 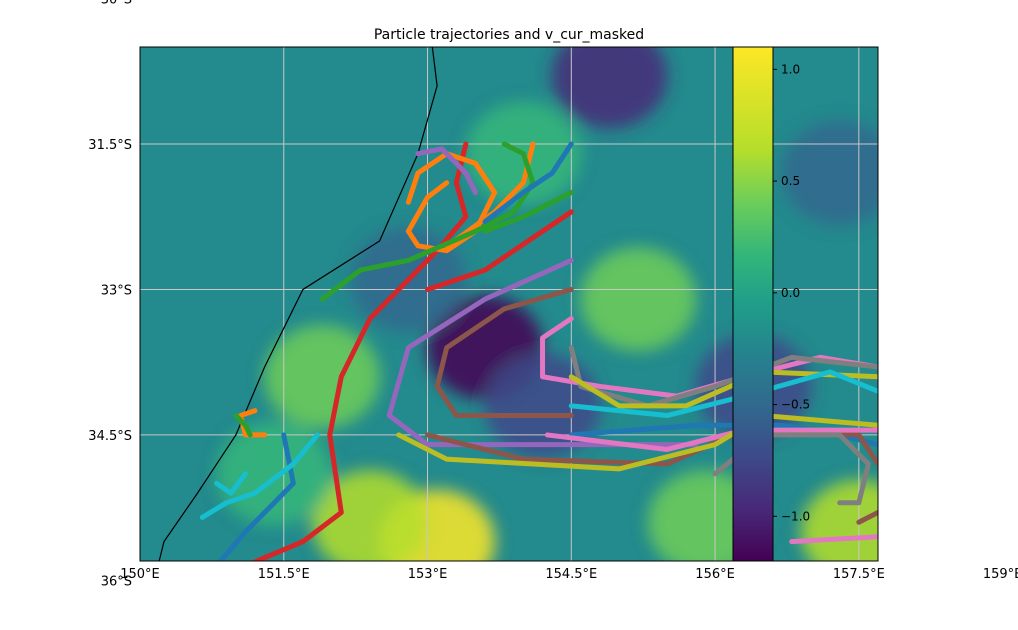 What do you see at coordinates (859, 574) in the screenshot?
I see `x-tick-label: 157.5°E` at bounding box center [859, 574].